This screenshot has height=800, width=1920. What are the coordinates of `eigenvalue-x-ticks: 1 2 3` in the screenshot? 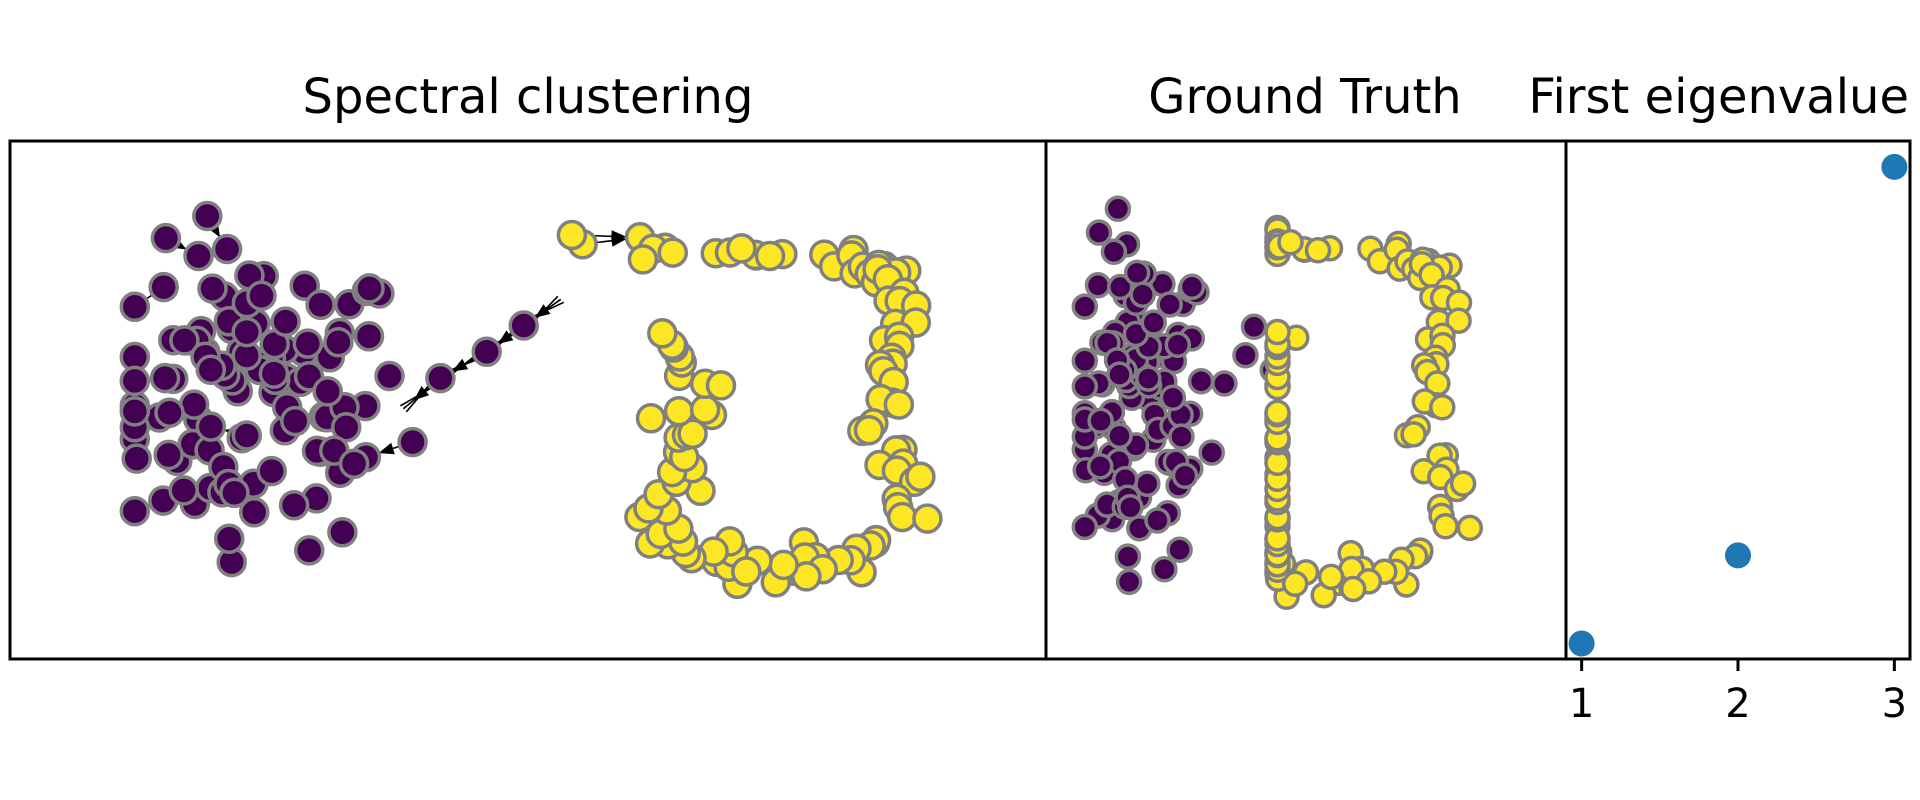 It's located at (1738, 693).